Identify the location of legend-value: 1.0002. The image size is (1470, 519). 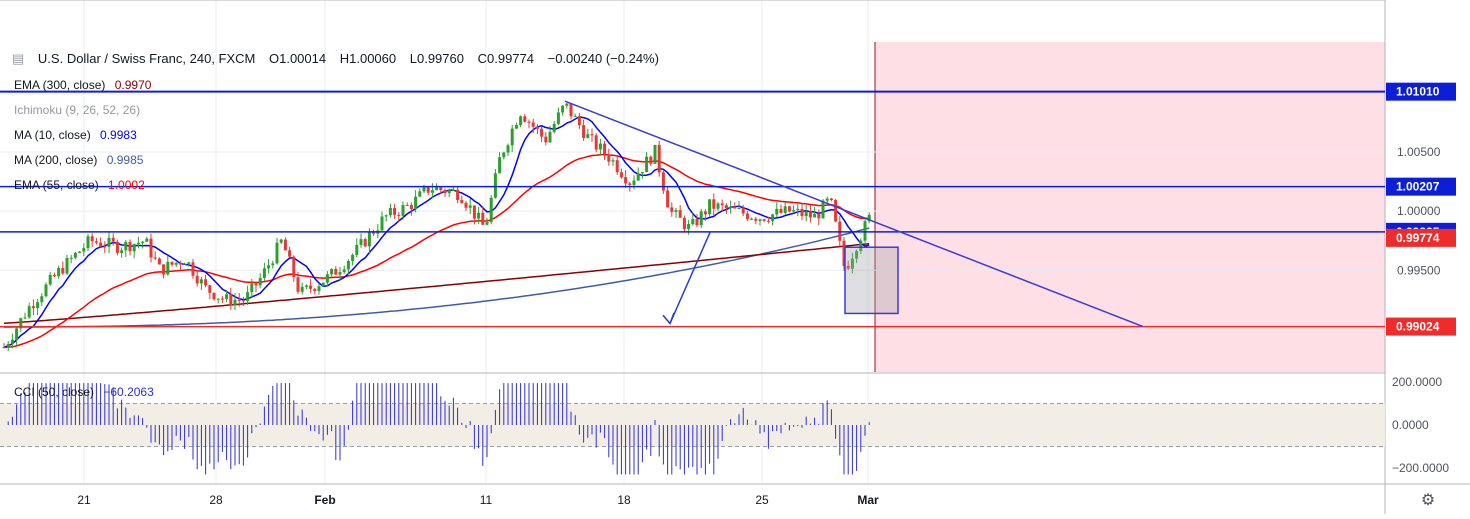
(126, 185).